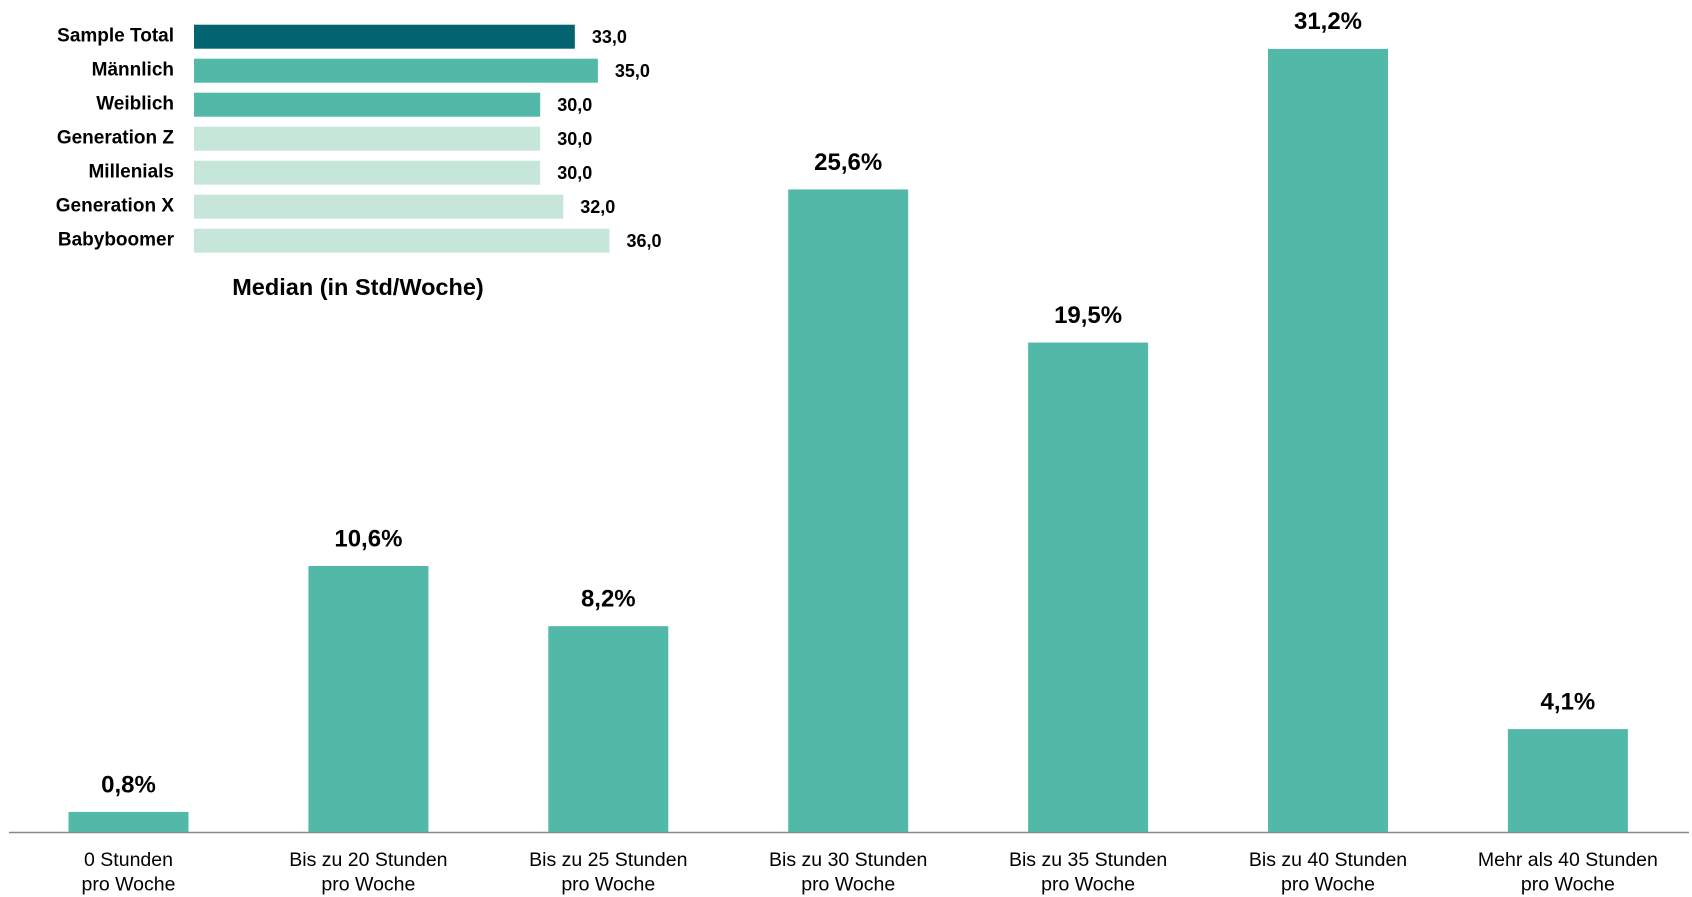 The width and height of the screenshot is (1692, 897). I want to click on y-tick-label: Generation Z, so click(116, 138).